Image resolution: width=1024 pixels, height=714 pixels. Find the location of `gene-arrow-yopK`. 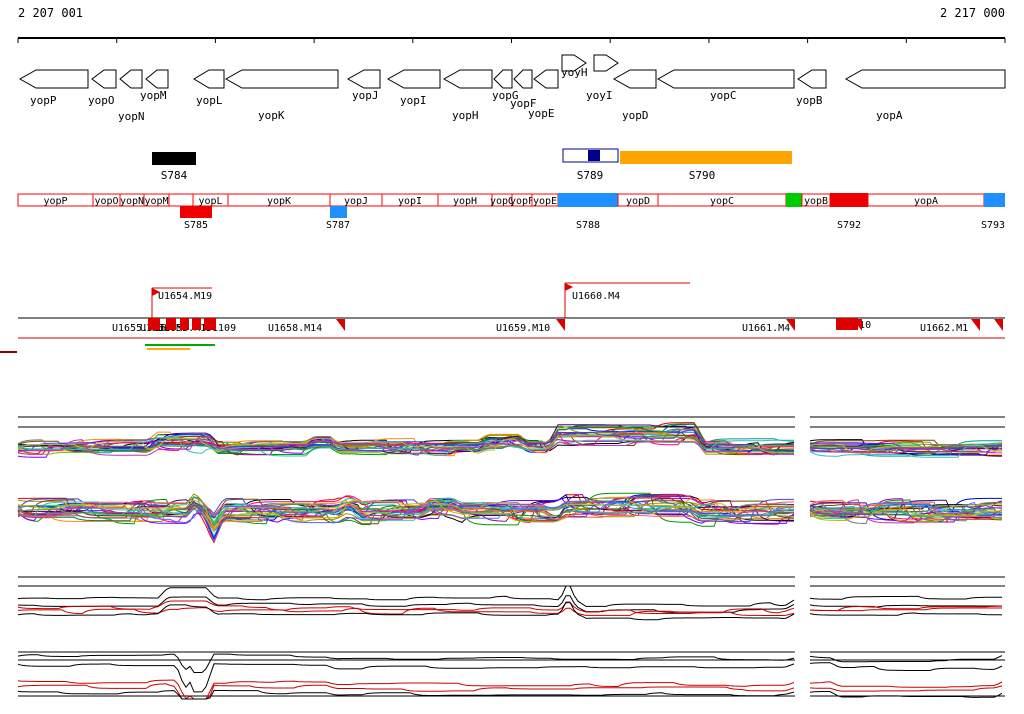

gene-arrow-yopK is located at coordinates (281, 79).